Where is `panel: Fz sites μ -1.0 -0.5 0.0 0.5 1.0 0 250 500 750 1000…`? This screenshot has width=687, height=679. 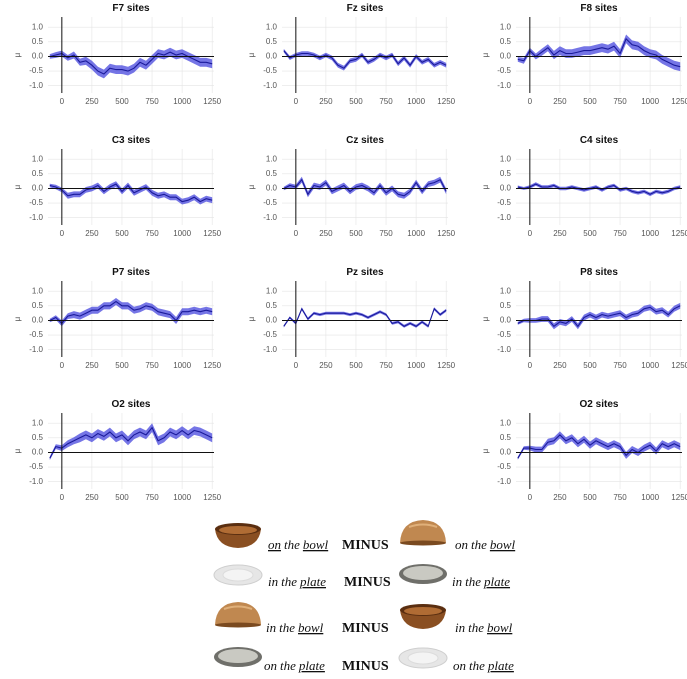
panel: Fz sites μ -1.0 -0.5 0.0 0.5 1.0 0 250 500 750 1000… is located at coordinates (351, 54).